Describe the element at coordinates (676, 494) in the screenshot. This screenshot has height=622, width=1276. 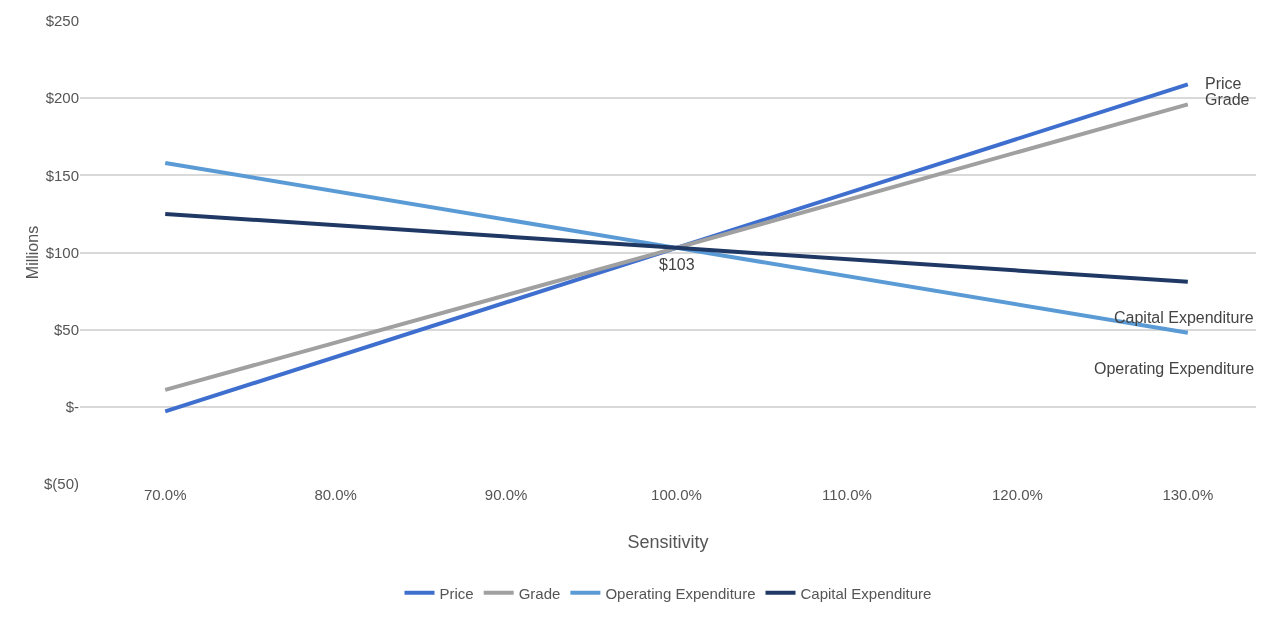
I see `x-tick-label: 100.0%` at that location.